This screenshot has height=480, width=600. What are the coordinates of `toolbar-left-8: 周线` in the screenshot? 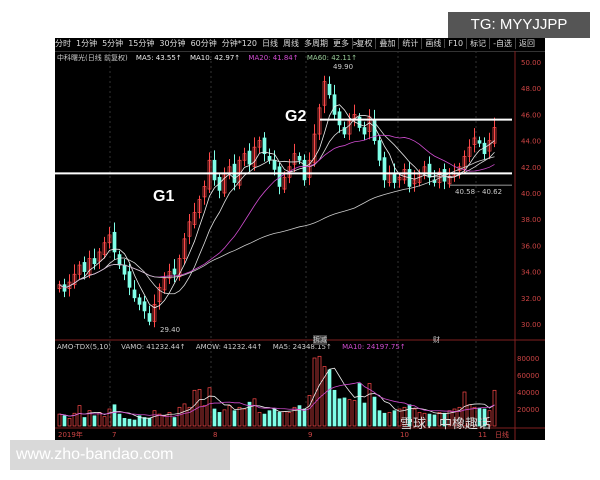 It's located at (291, 43).